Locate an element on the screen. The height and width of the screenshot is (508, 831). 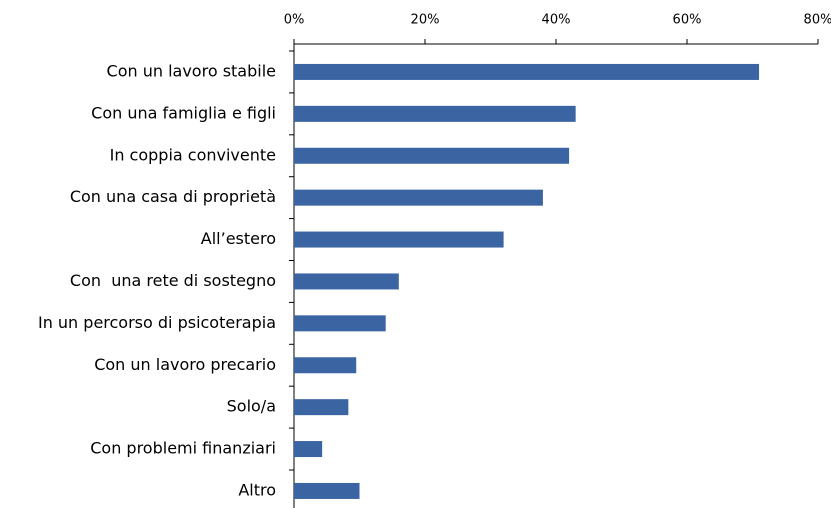
y-tick-label: Con un lavoro stabile is located at coordinates (191, 70).